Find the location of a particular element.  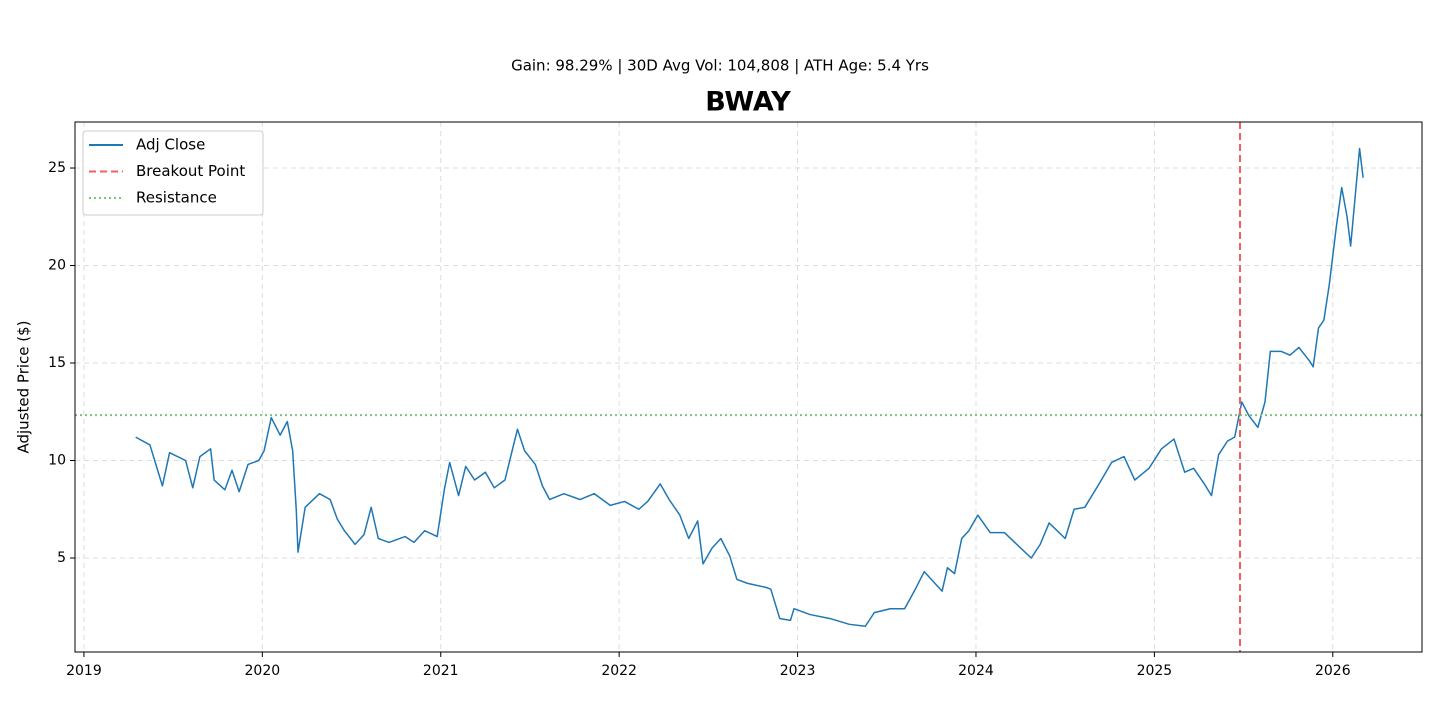

x-tick-label: 2025 is located at coordinates (1155, 671).